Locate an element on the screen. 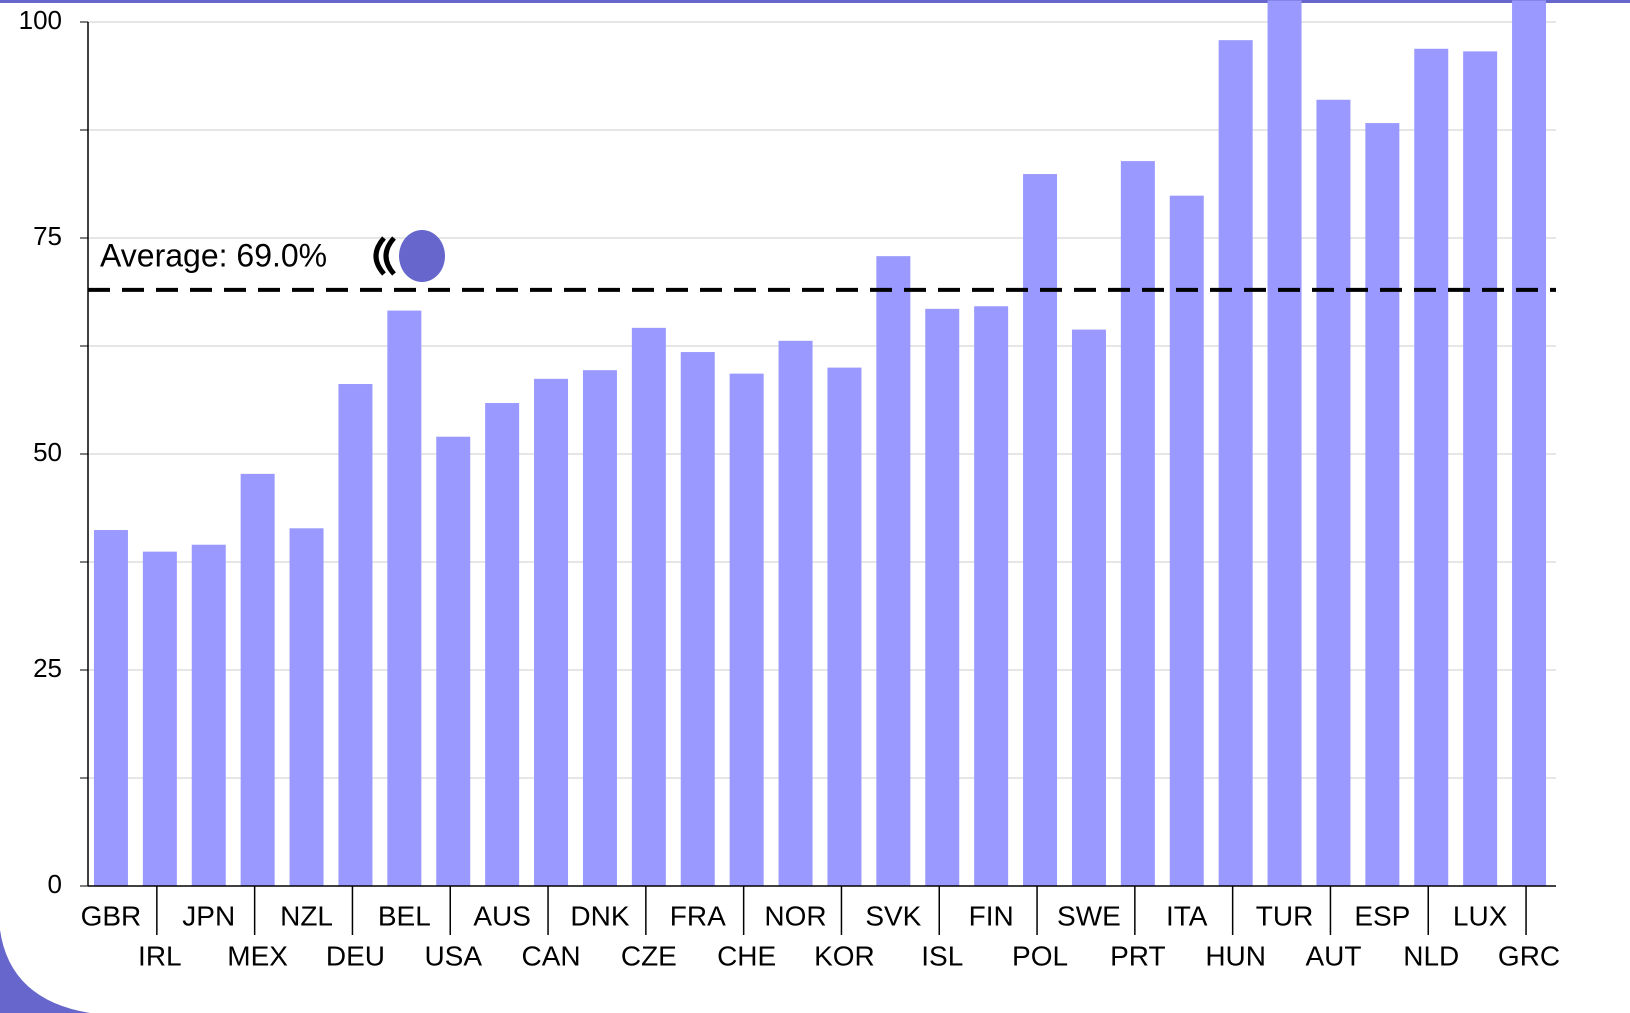 This screenshot has height=1013, width=1630. x-tick-label: NLD is located at coordinates (1431, 955).